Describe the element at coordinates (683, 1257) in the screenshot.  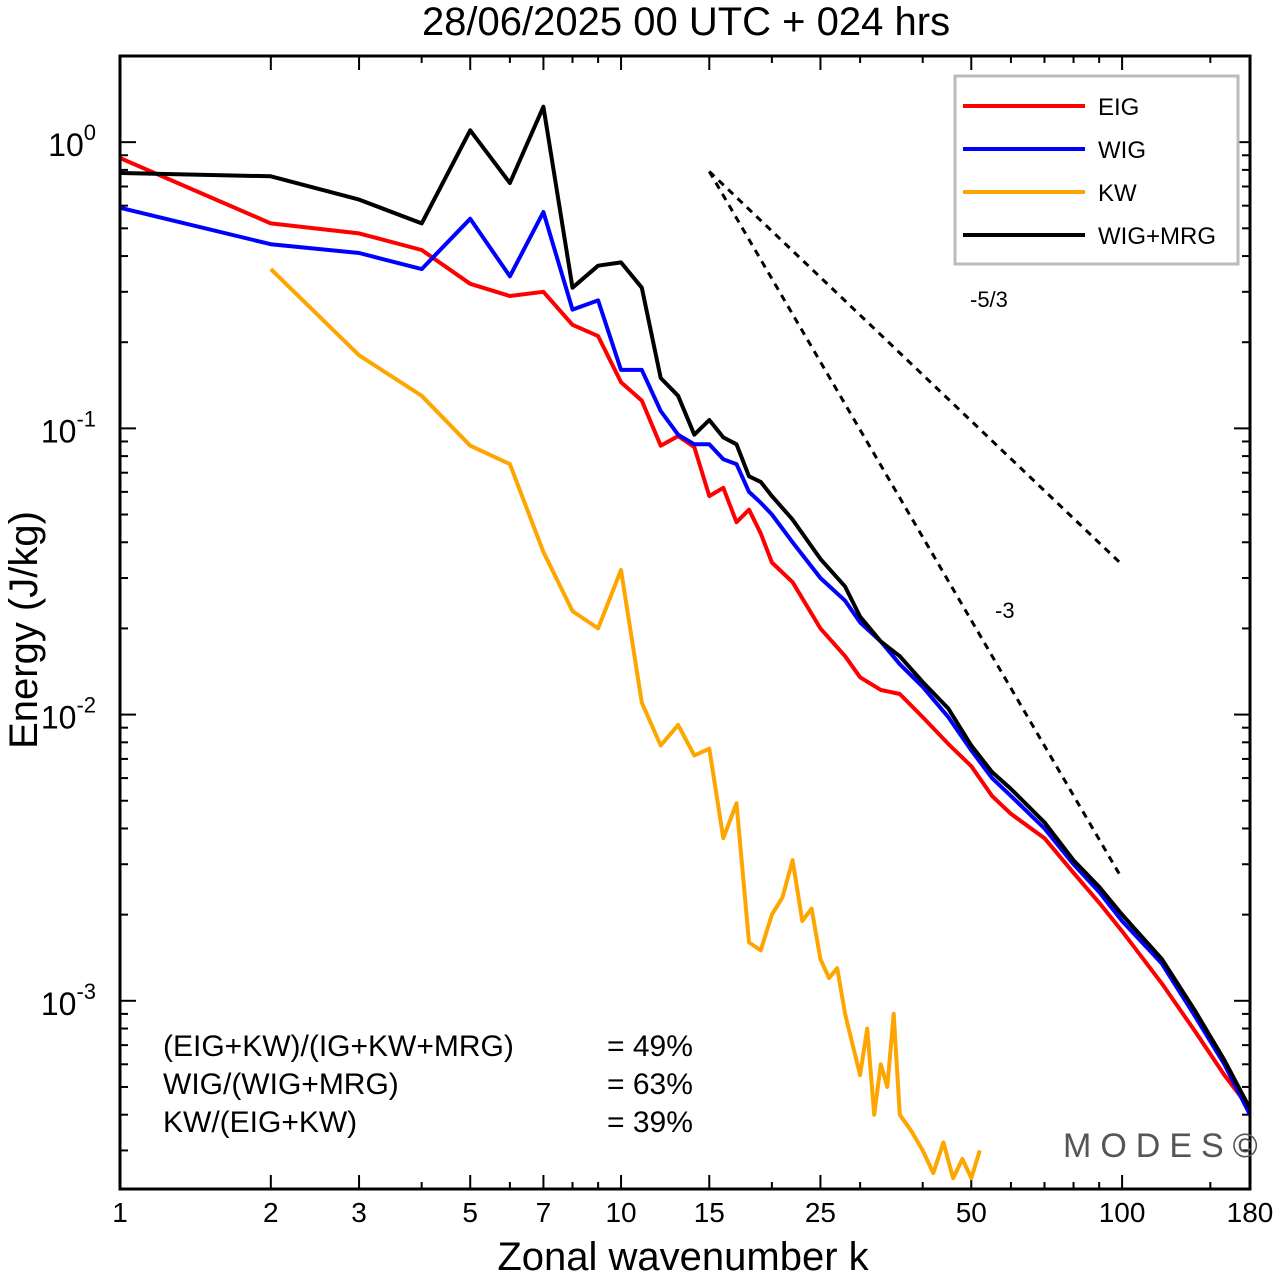
I see `x-axis-label: Zonal wavenumber k` at that location.